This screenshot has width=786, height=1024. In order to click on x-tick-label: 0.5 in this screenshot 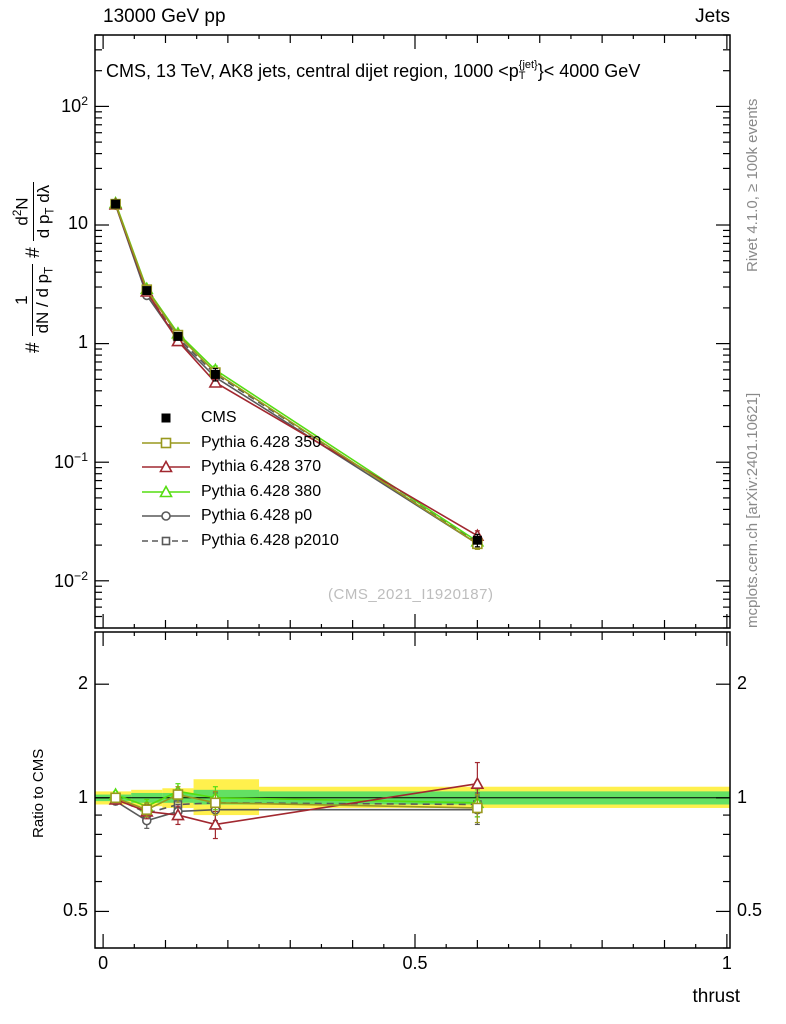, I will do `click(415, 963)`.